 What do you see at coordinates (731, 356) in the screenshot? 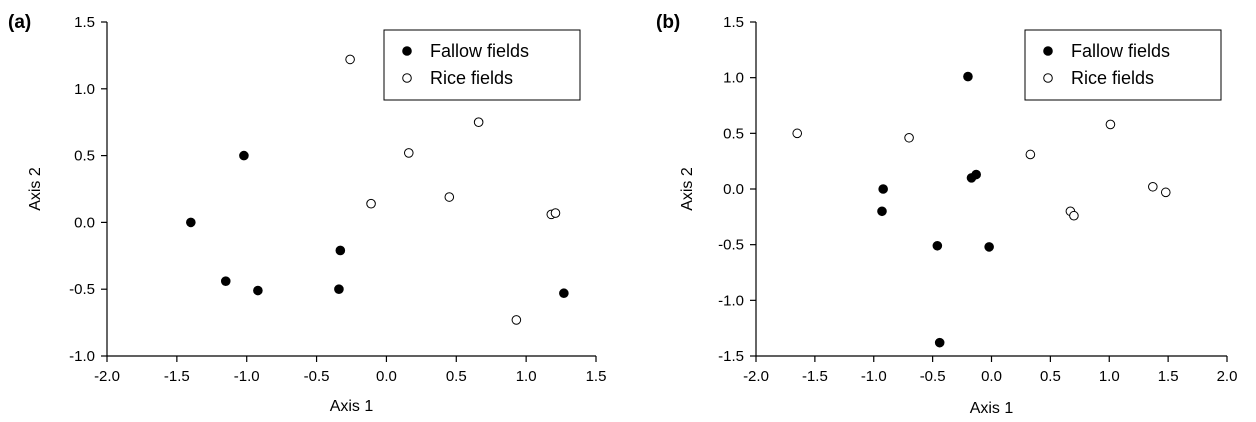
I see `y-tick-label: -1.5` at bounding box center [731, 356].